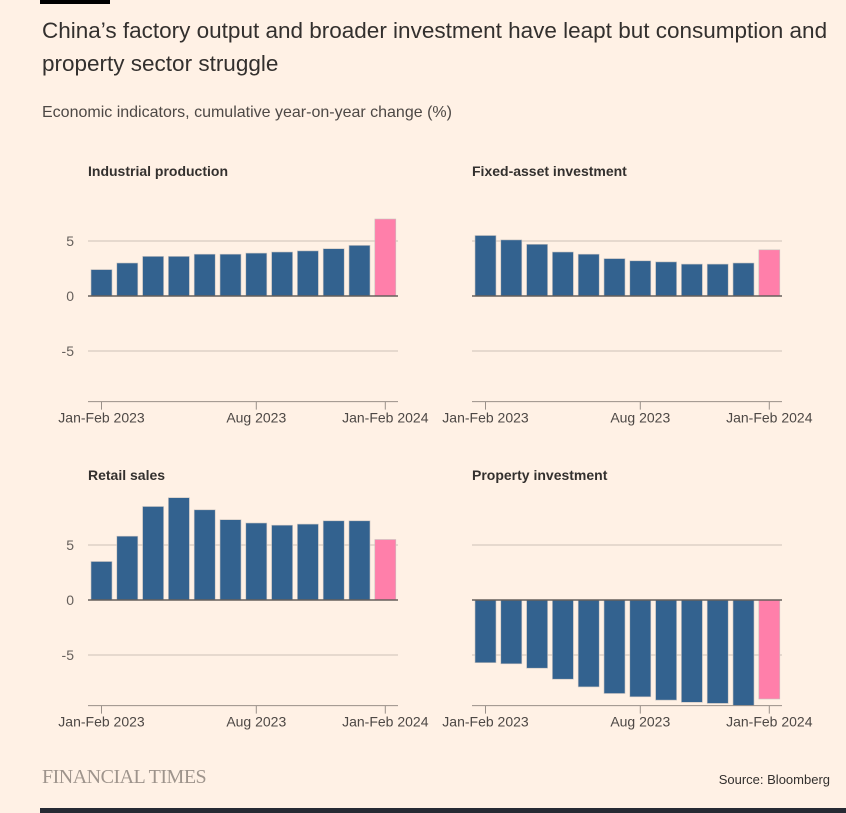 The width and height of the screenshot is (846, 813). What do you see at coordinates (126, 475) in the screenshot?
I see `panel-title: Retail sales` at bounding box center [126, 475].